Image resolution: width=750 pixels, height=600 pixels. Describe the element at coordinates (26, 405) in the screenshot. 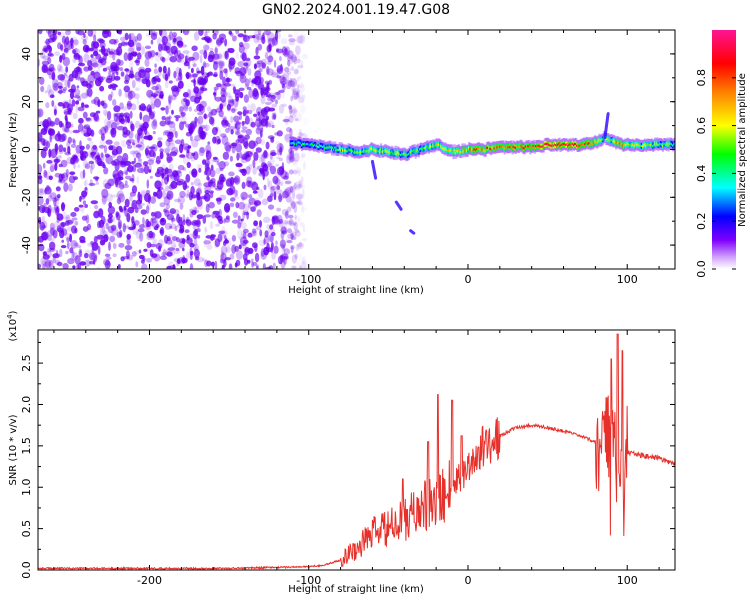

I see `y-tick-label: 2.0` at that location.